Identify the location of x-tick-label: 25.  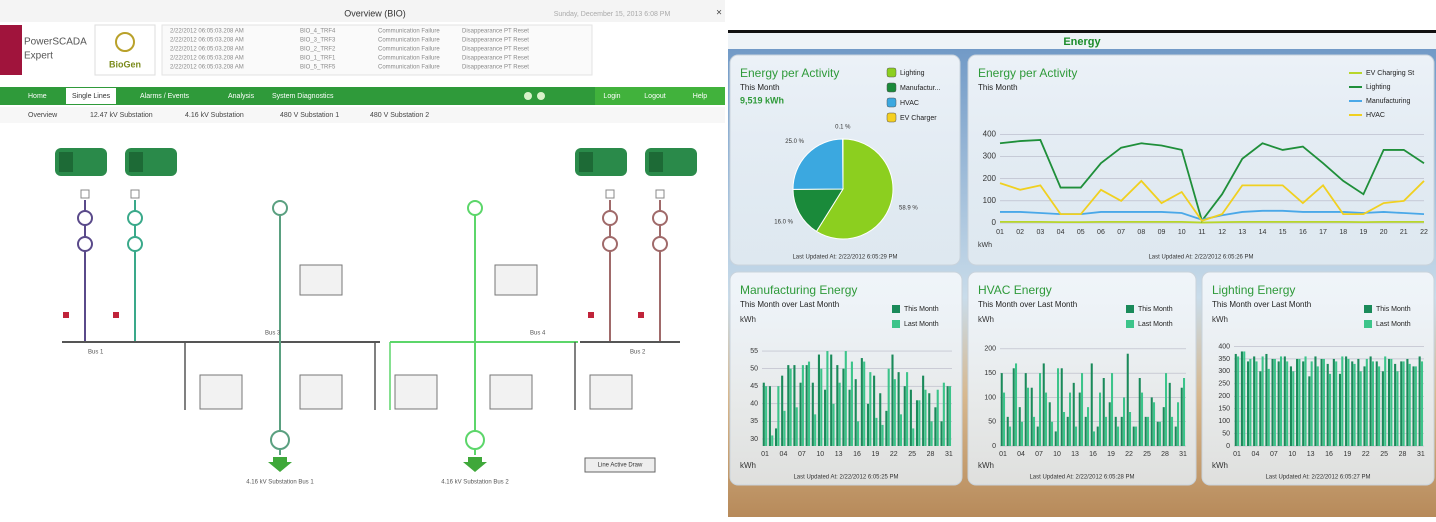
(1147, 454).